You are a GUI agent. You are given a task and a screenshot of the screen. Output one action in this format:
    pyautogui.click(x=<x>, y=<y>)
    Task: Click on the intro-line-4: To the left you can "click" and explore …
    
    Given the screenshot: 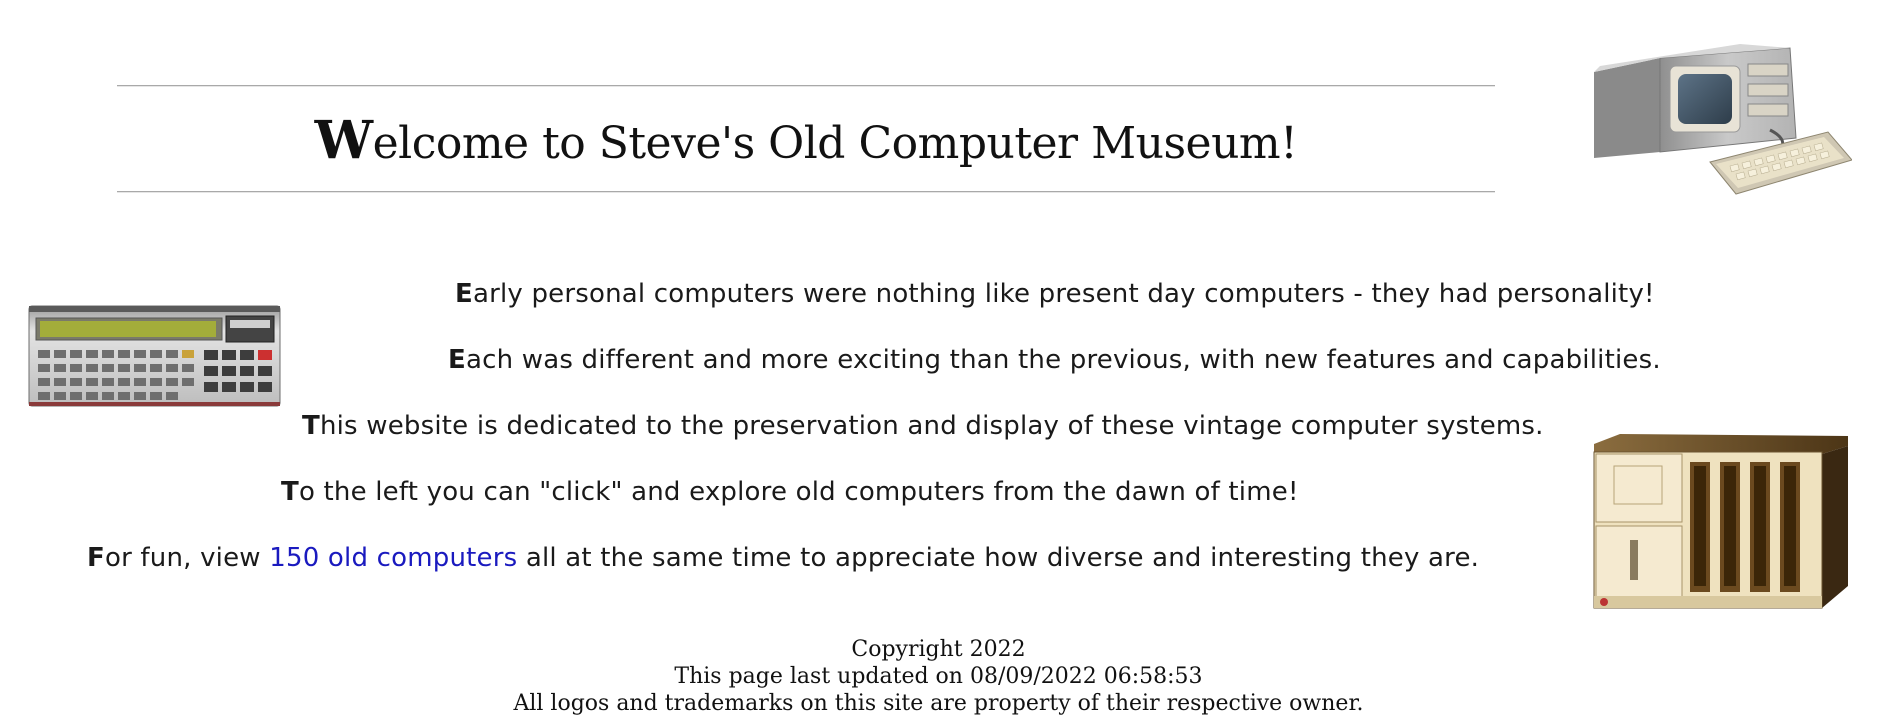 What is the action you would take?
    pyautogui.click(x=790, y=492)
    